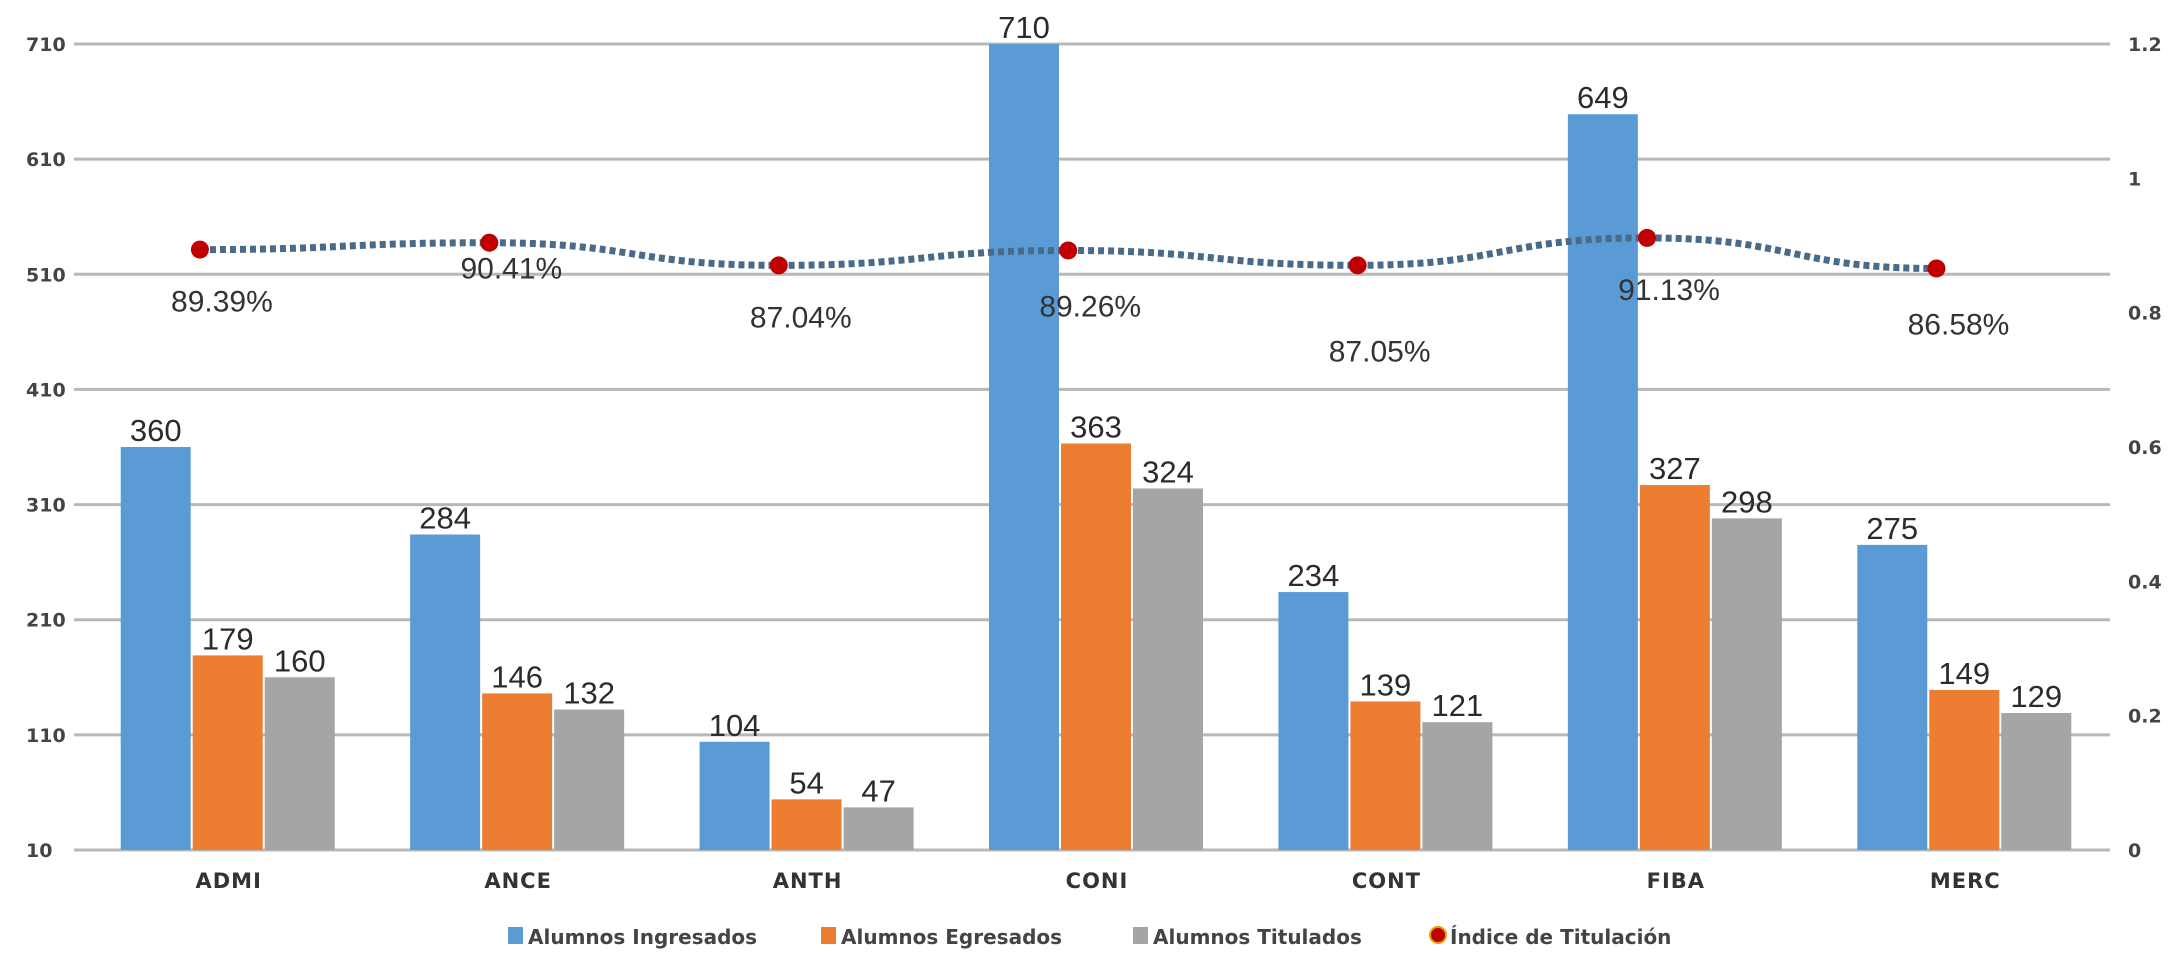  I want to click on bar-value-label: 324, so click(1168, 471).